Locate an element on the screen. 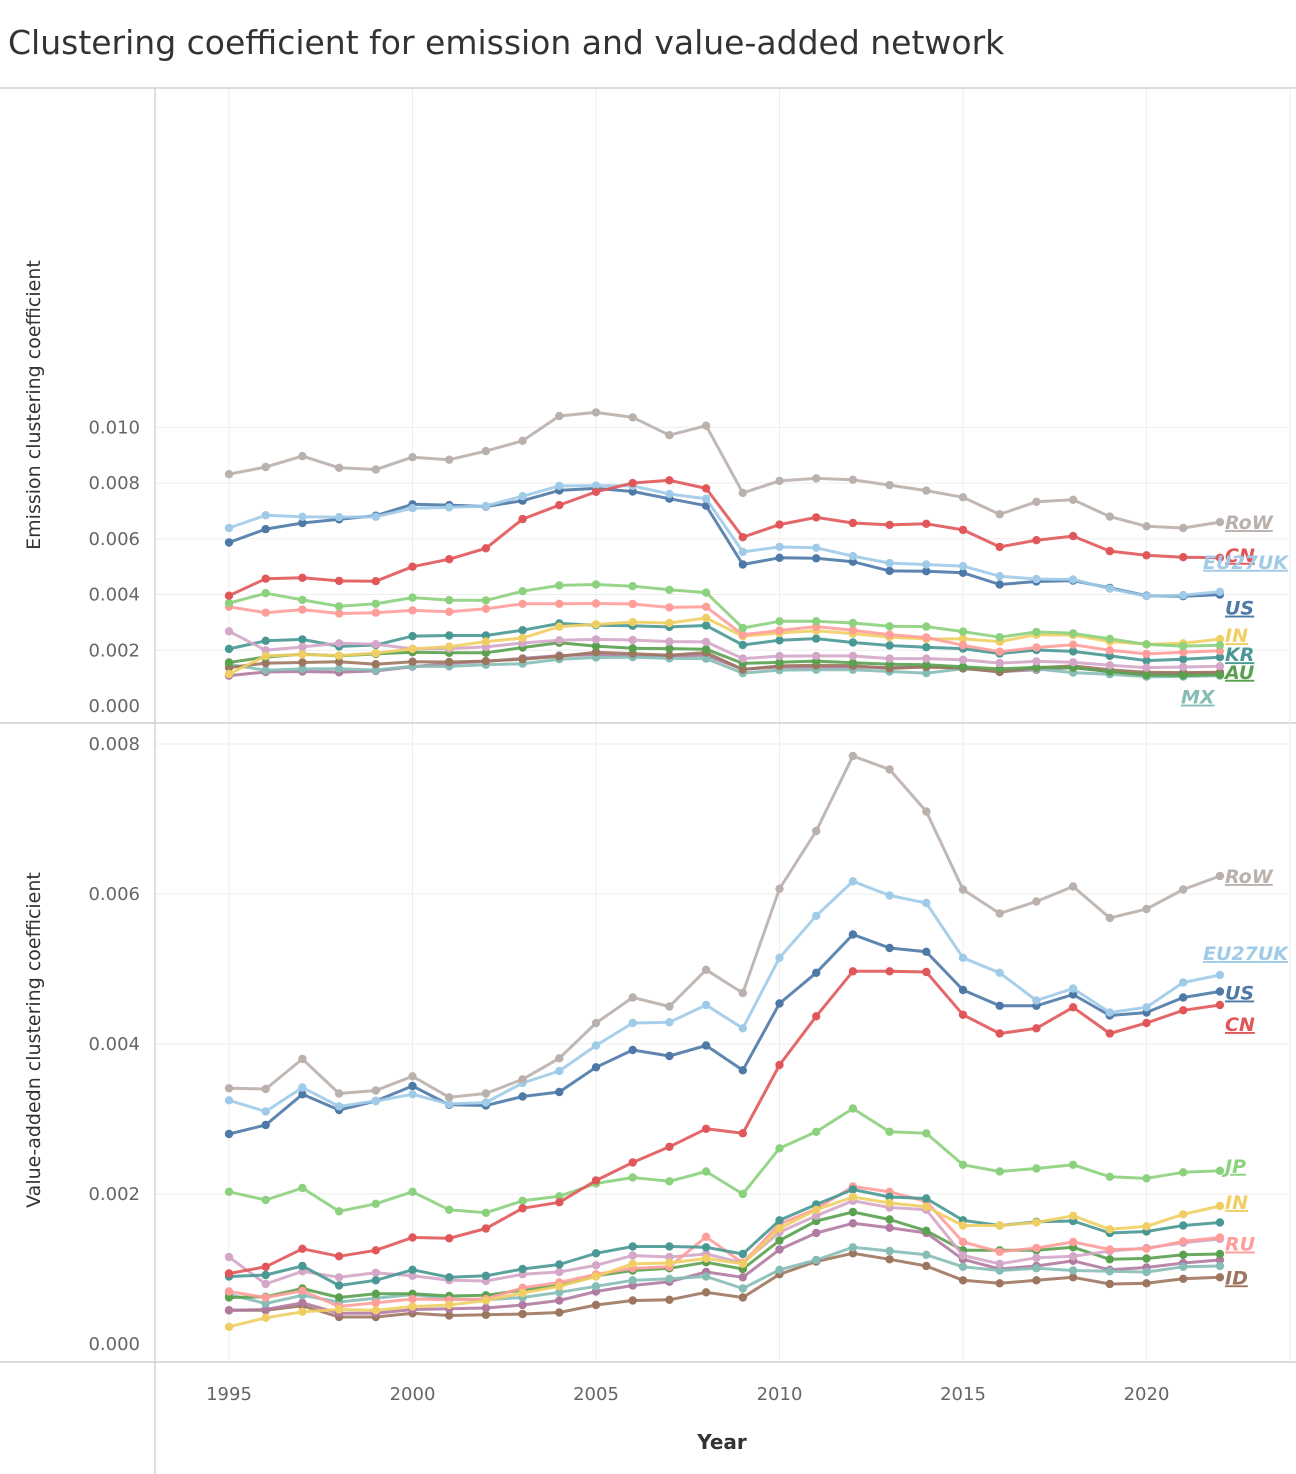  data-point-kr-2006 is located at coordinates (632, 1246).